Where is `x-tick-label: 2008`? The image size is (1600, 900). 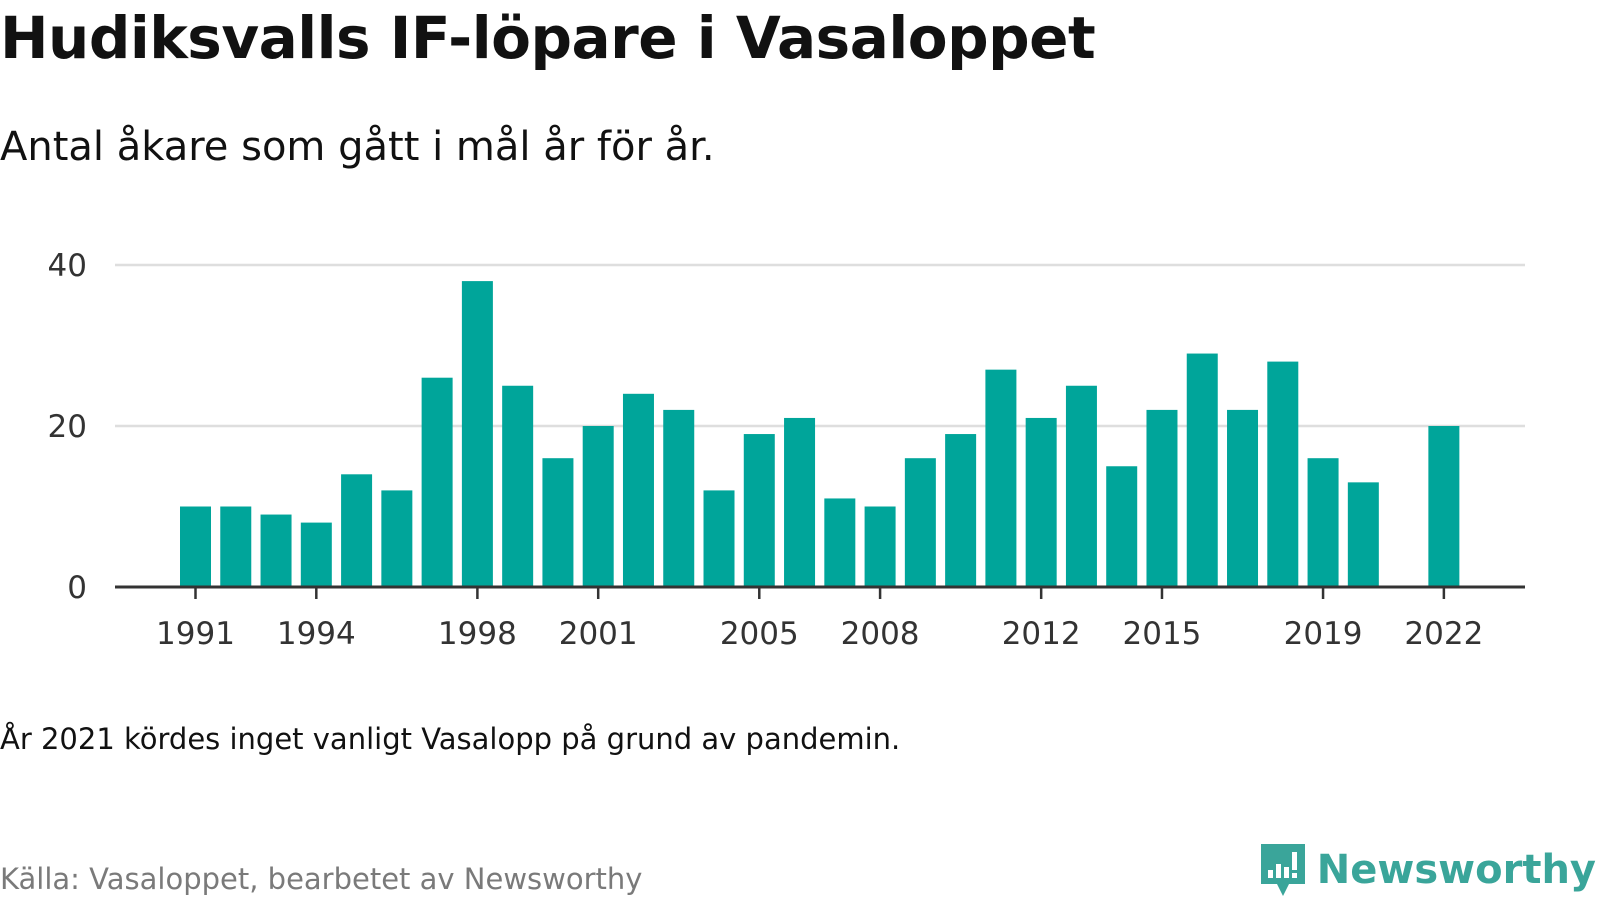 x-tick-label: 2008 is located at coordinates (880, 634).